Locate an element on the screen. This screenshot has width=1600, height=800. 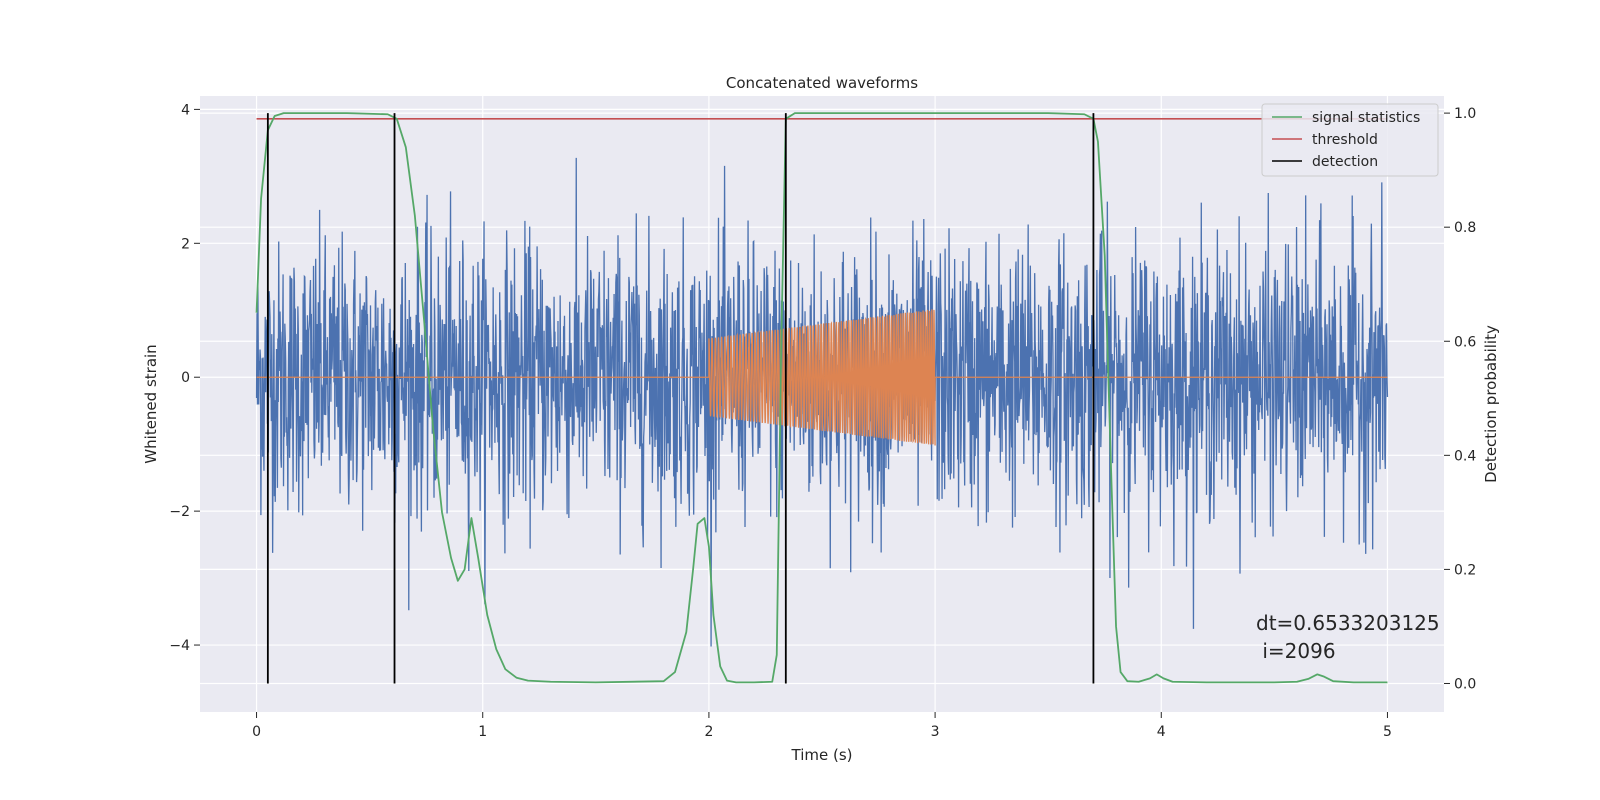
y-axis-label: Whitened strain is located at coordinates (151, 403).